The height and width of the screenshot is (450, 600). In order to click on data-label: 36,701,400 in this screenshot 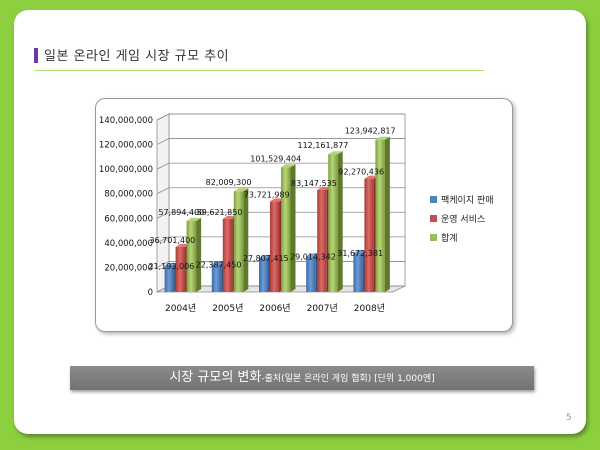, I will do `click(172, 240)`.